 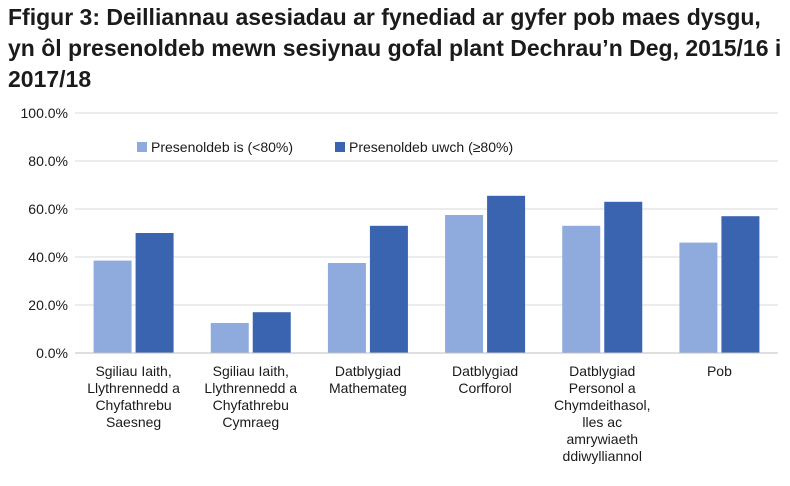 I want to click on y-tick-label: 80.0%, so click(x=48, y=161).